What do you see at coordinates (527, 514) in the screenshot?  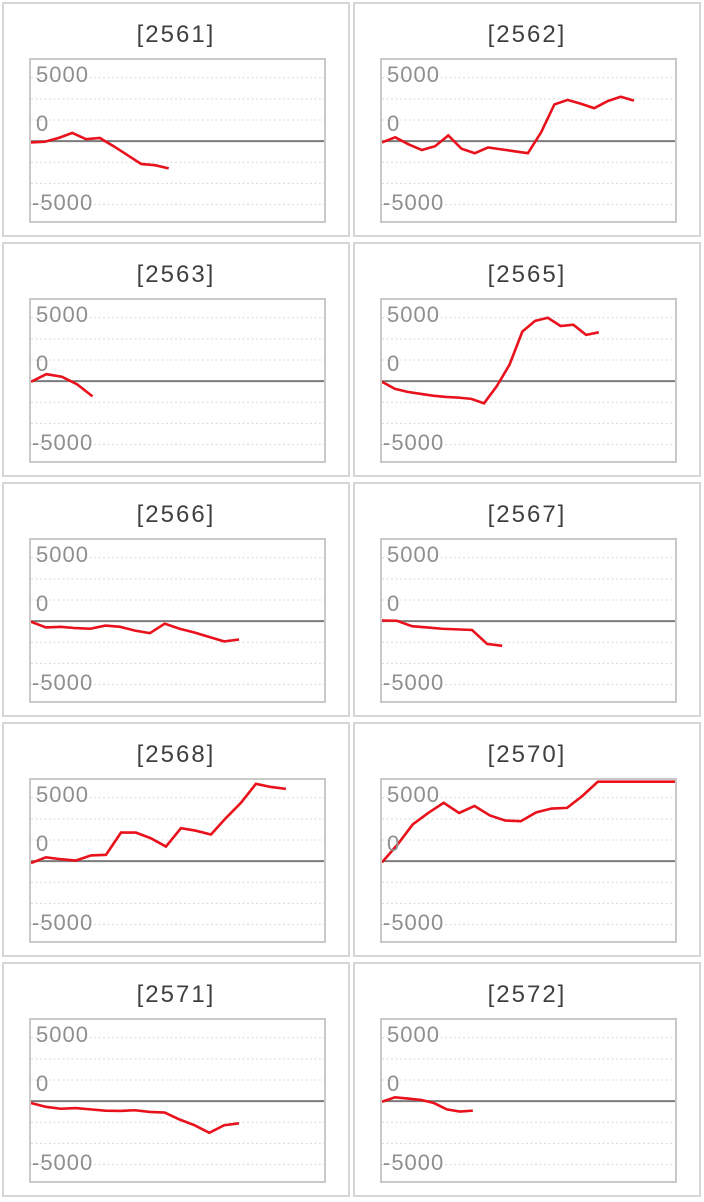 I see `chart-title: [2567]` at bounding box center [527, 514].